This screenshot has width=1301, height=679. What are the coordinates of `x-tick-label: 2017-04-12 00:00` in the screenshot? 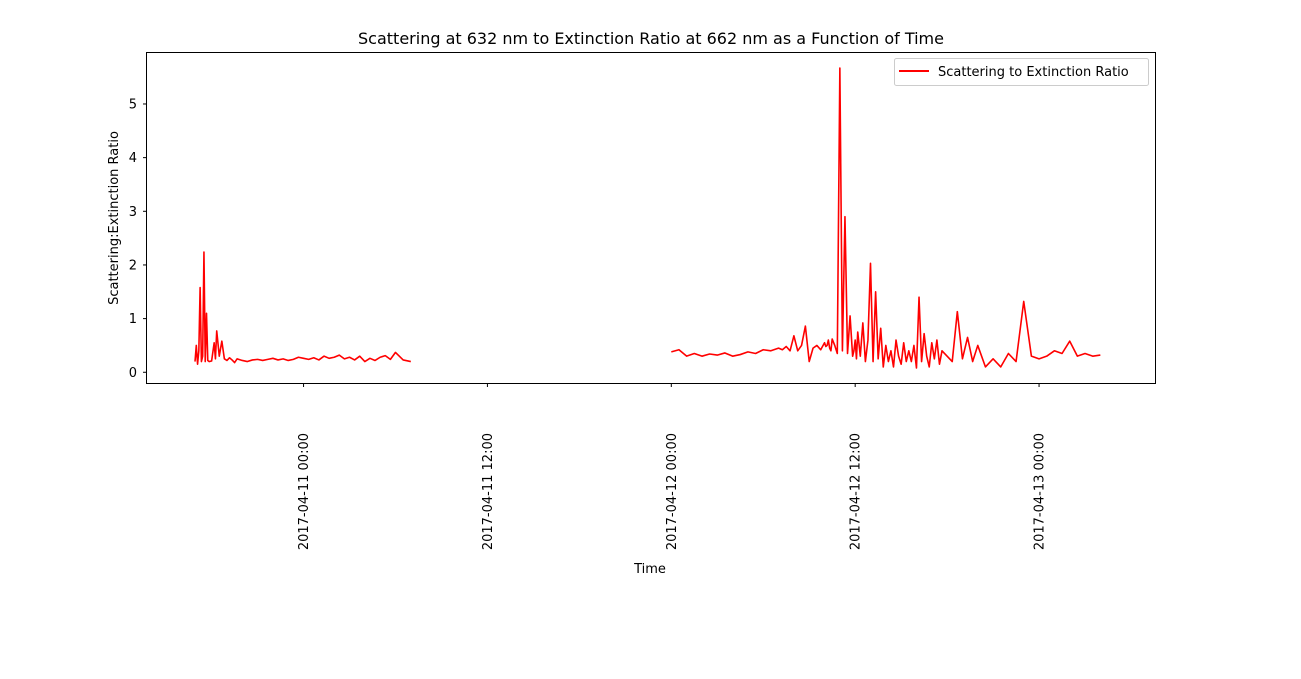 It's located at (672, 491).